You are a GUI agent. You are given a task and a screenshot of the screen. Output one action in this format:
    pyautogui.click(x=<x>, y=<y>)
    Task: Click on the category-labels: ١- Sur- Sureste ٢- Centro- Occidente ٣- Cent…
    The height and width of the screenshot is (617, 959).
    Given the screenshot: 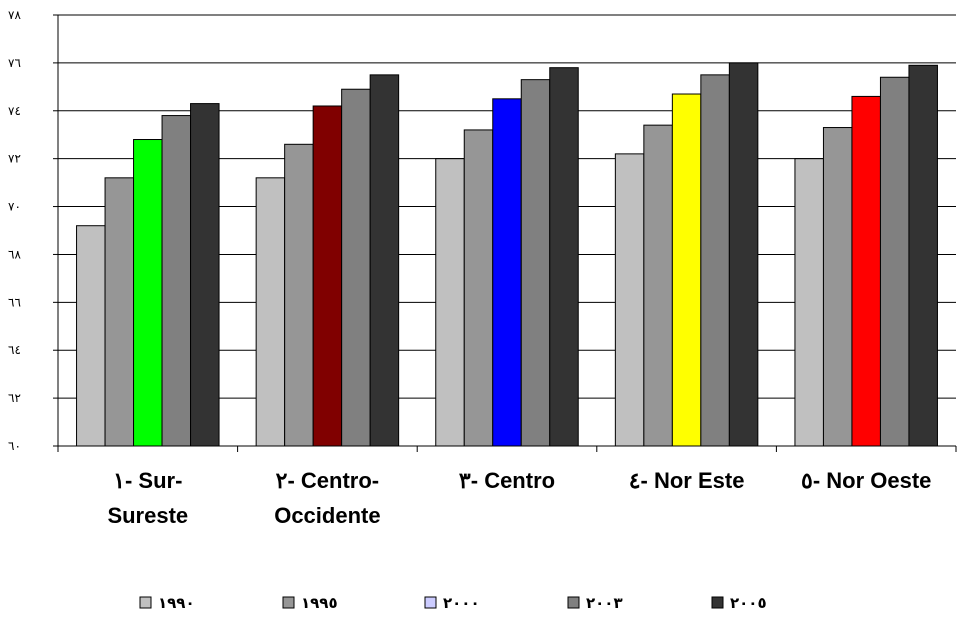 What is the action you would take?
    pyautogui.click(x=519, y=498)
    